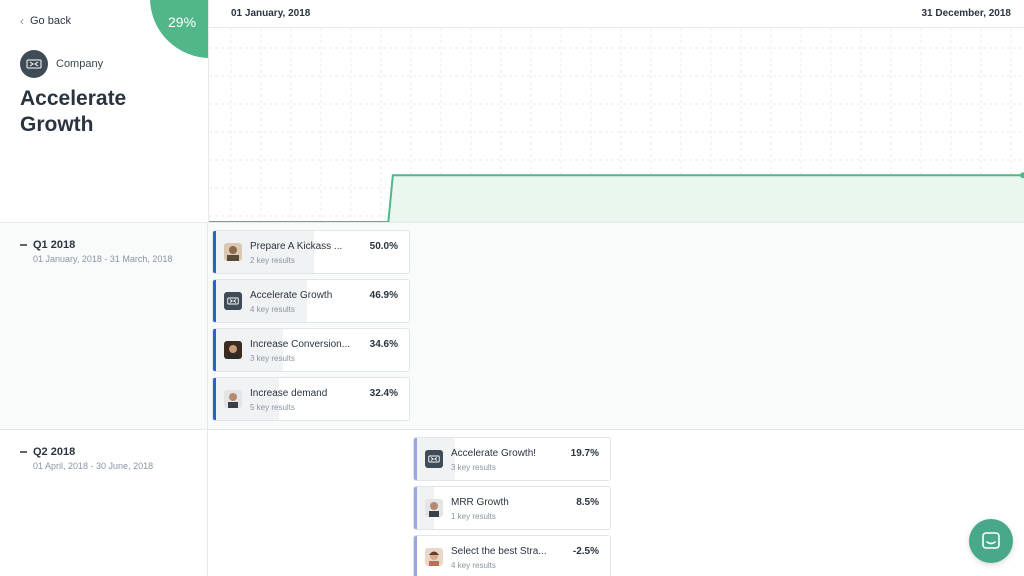  What do you see at coordinates (291, 295) in the screenshot?
I see `objective-card-title: Accelerate Growth` at bounding box center [291, 295].